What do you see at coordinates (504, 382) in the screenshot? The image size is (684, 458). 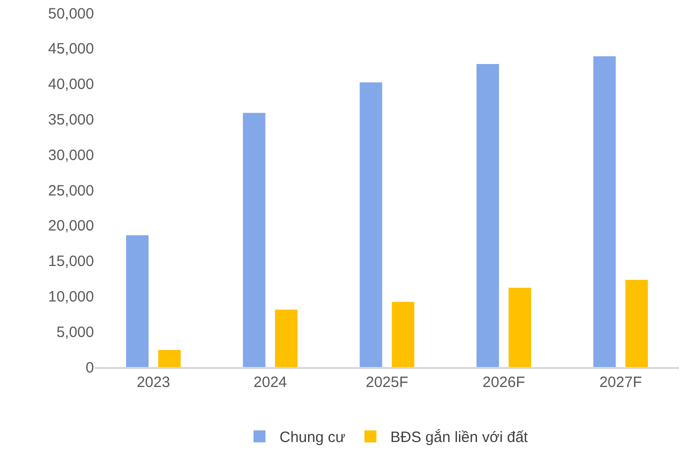 I see `x-tick-label: 2026F` at bounding box center [504, 382].